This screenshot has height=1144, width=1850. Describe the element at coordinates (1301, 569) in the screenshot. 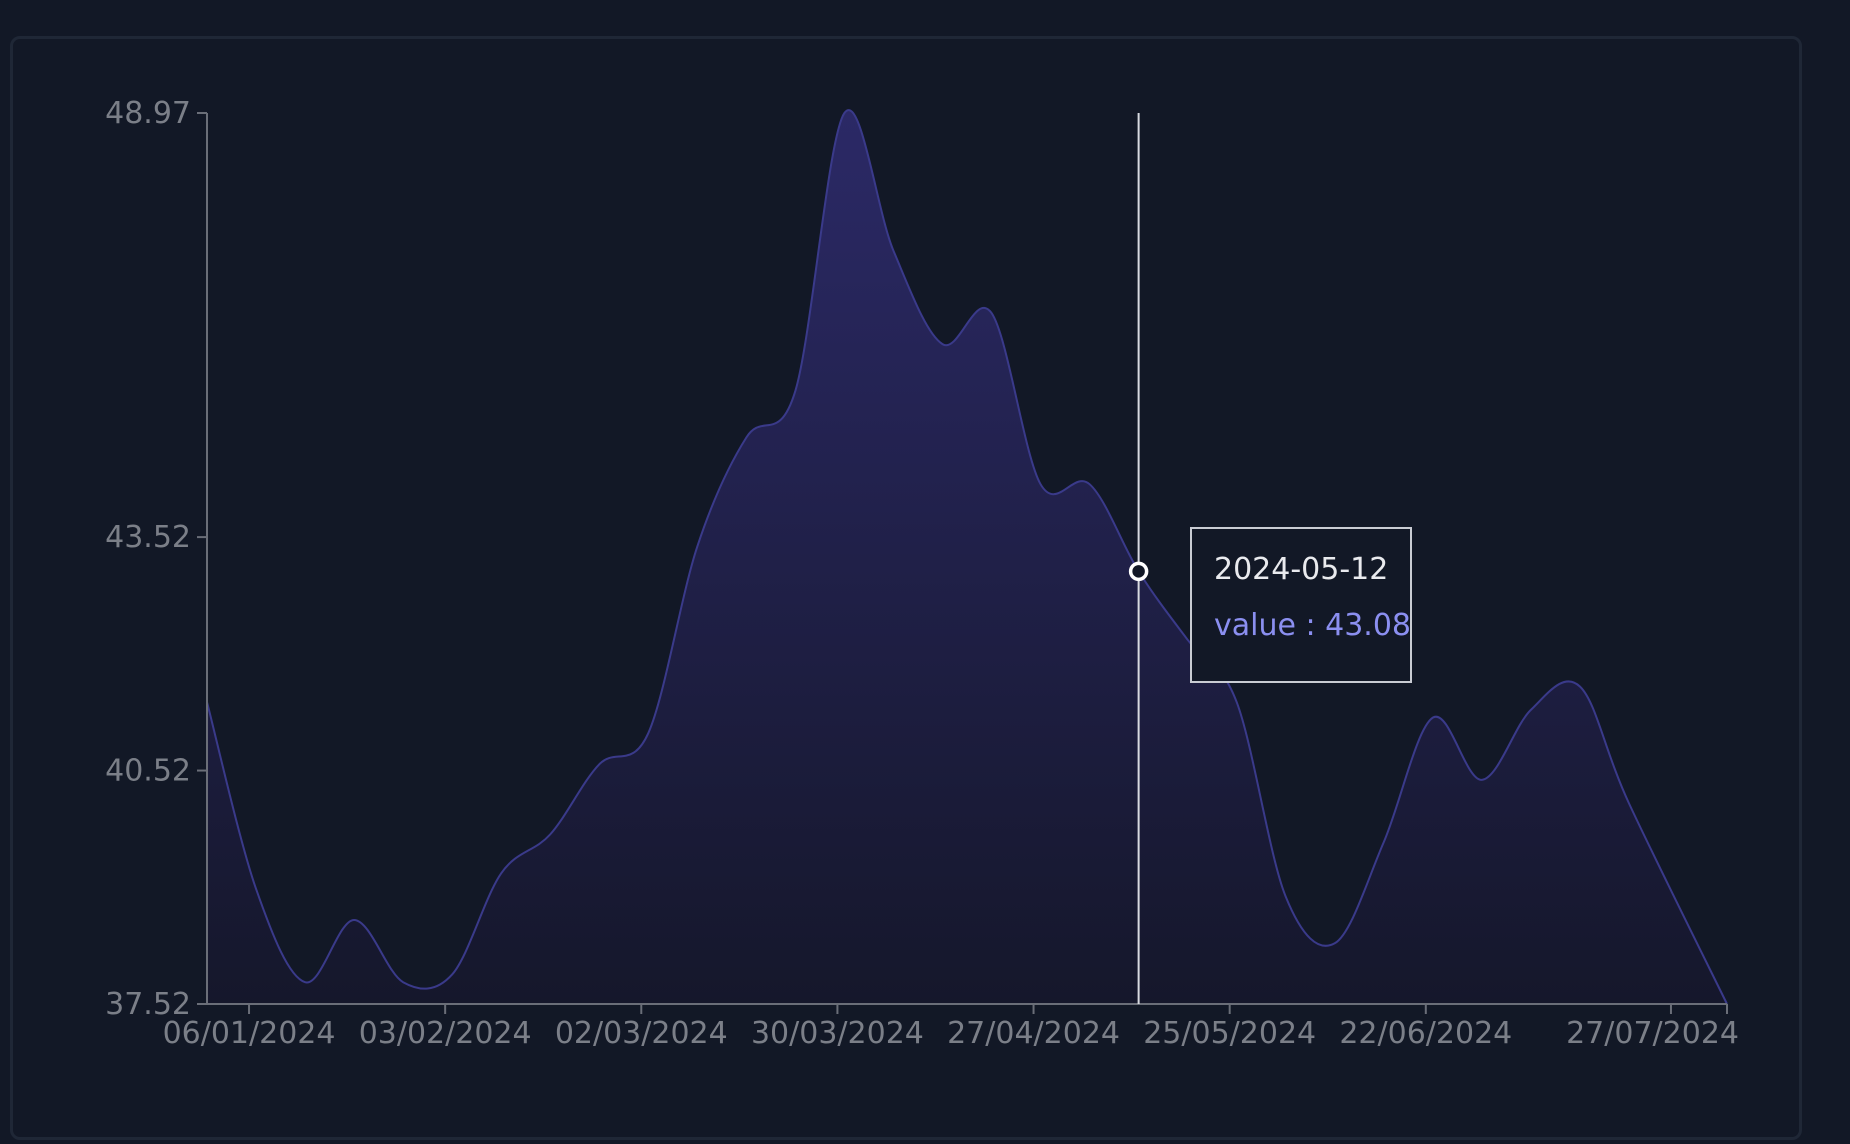

I see `tooltip-date: 2024-05-12` at that location.